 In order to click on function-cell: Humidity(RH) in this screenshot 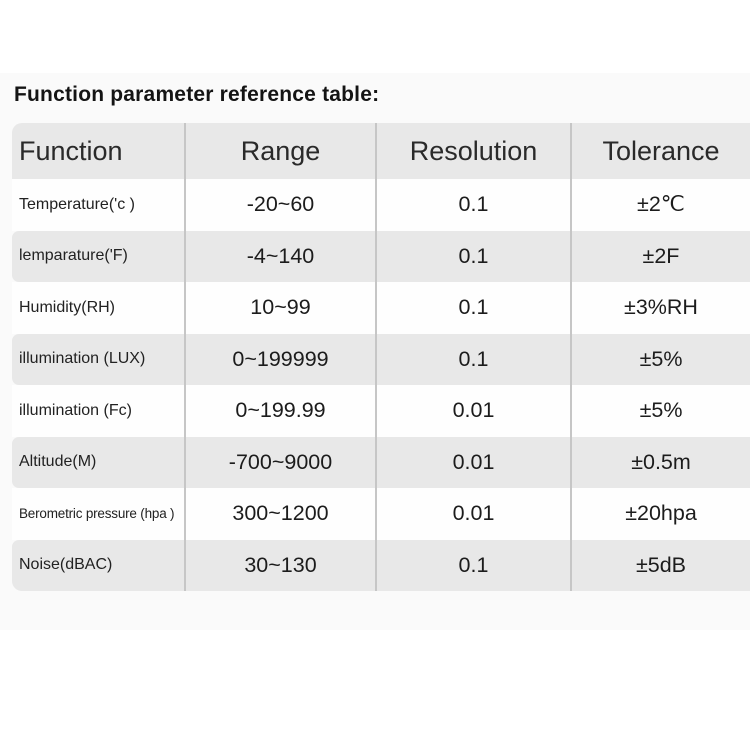, I will do `click(67, 307)`.